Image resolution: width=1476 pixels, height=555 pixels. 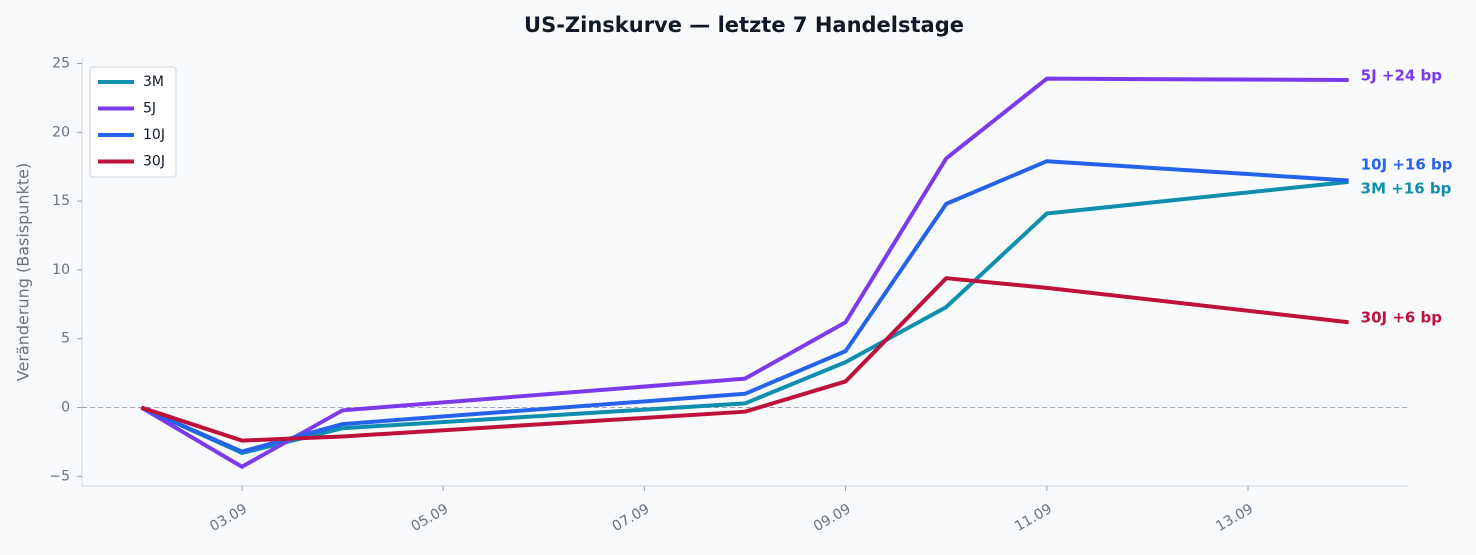 I want to click on end-label: 10J +16 bp, so click(x=1407, y=165).